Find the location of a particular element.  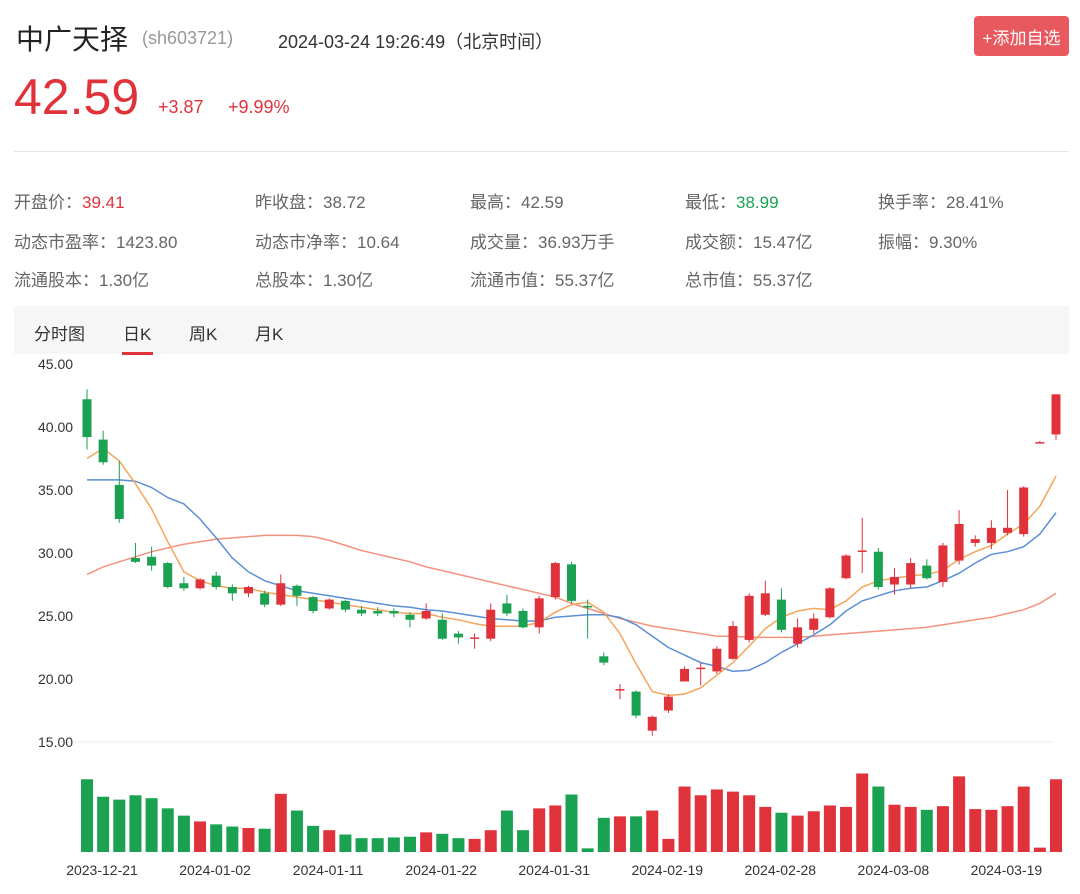

stat-item: 换手率：28.41% is located at coordinates (941, 200).